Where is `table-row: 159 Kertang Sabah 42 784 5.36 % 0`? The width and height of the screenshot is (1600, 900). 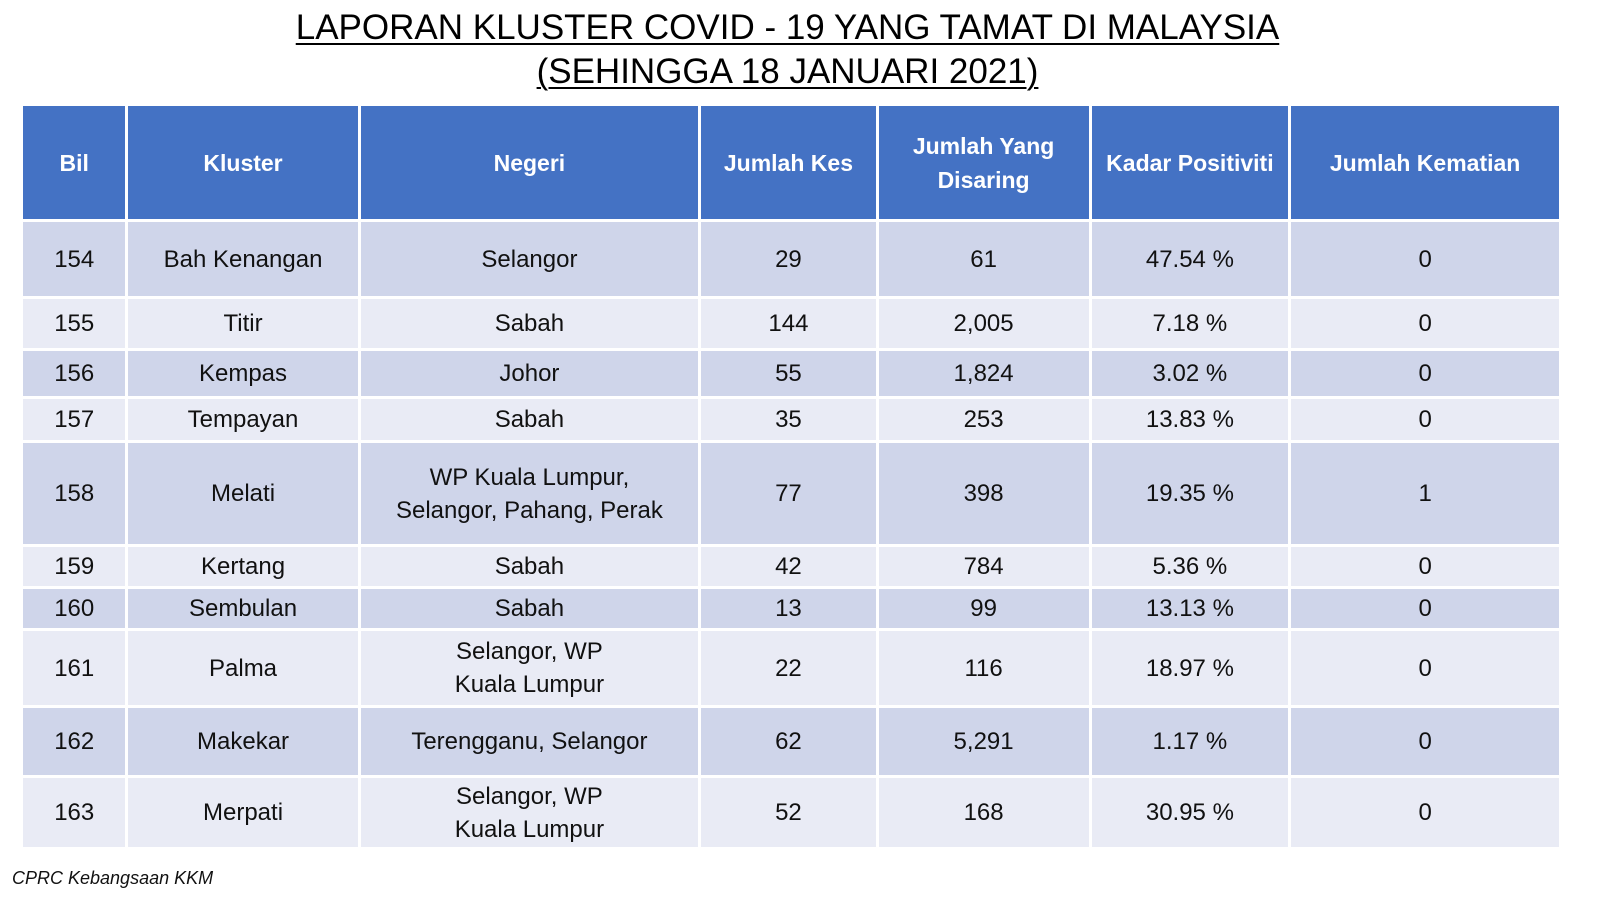 table-row: 159 Kertang Sabah 42 784 5.36 % 0 is located at coordinates (790, 566).